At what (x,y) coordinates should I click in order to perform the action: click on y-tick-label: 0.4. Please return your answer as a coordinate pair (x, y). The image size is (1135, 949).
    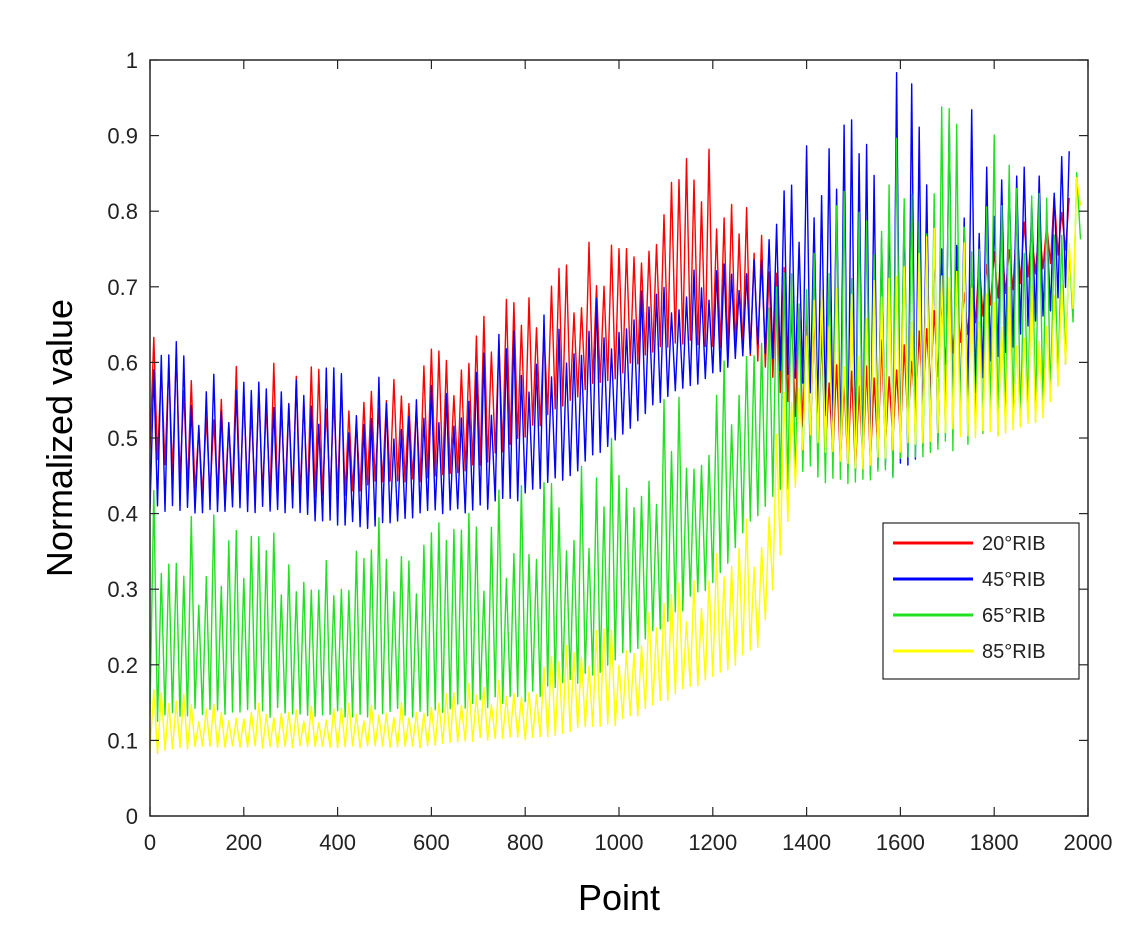
    Looking at the image, I should click on (122, 514).